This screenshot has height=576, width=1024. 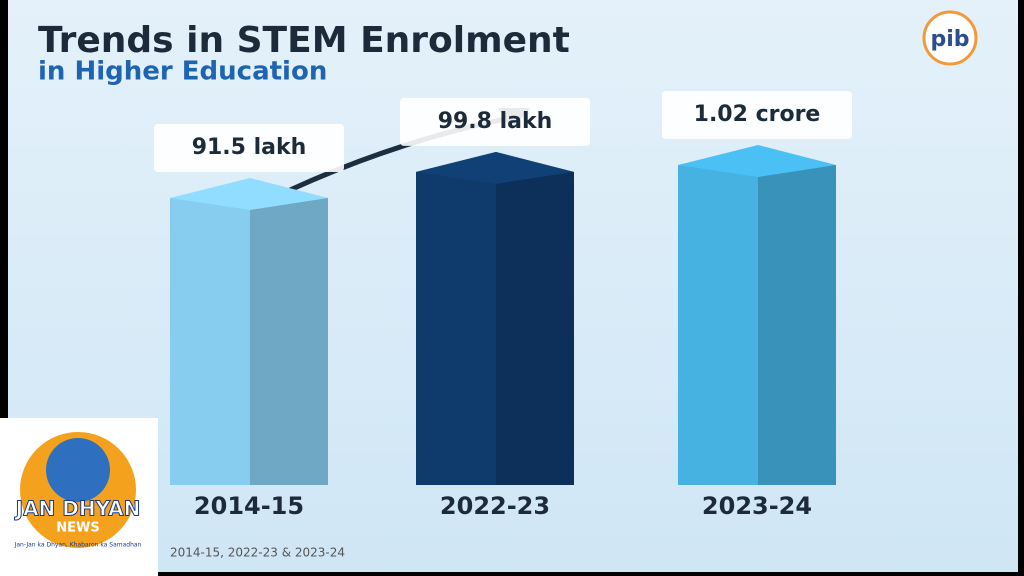 What do you see at coordinates (495, 506) in the screenshot?
I see `x-tick-label: 2022-23` at bounding box center [495, 506].